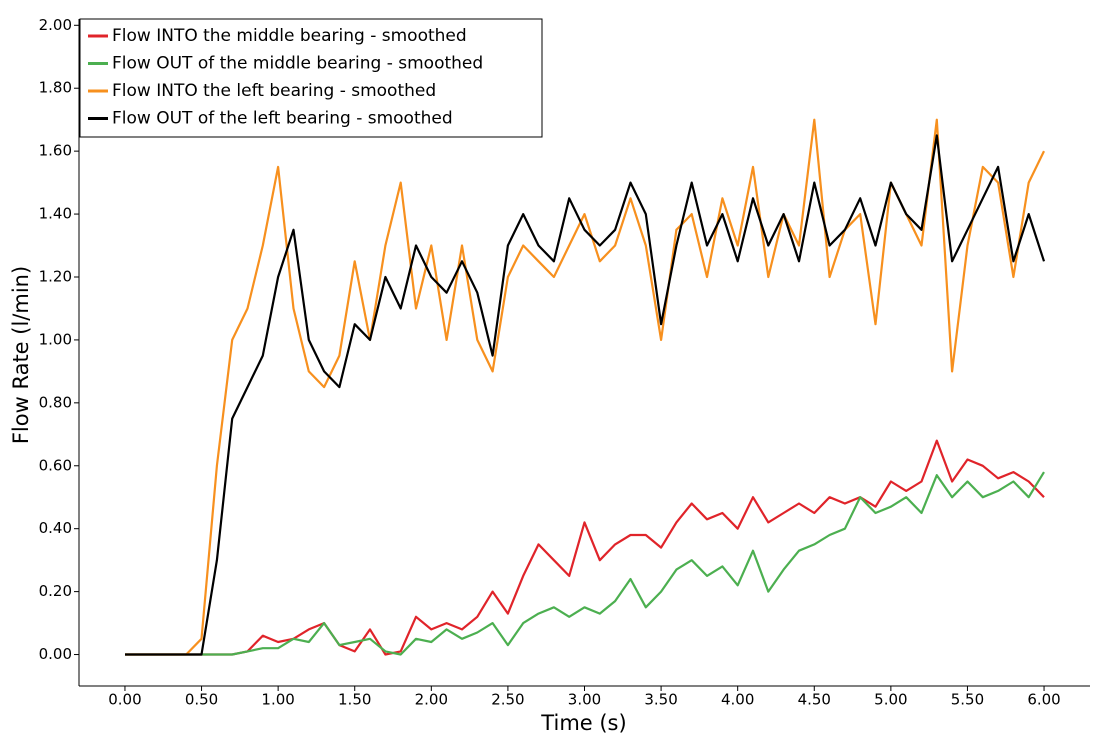 The image size is (1110, 747). Describe the element at coordinates (55, 276) in the screenshot. I see `y-tick-label: 1.20` at that location.